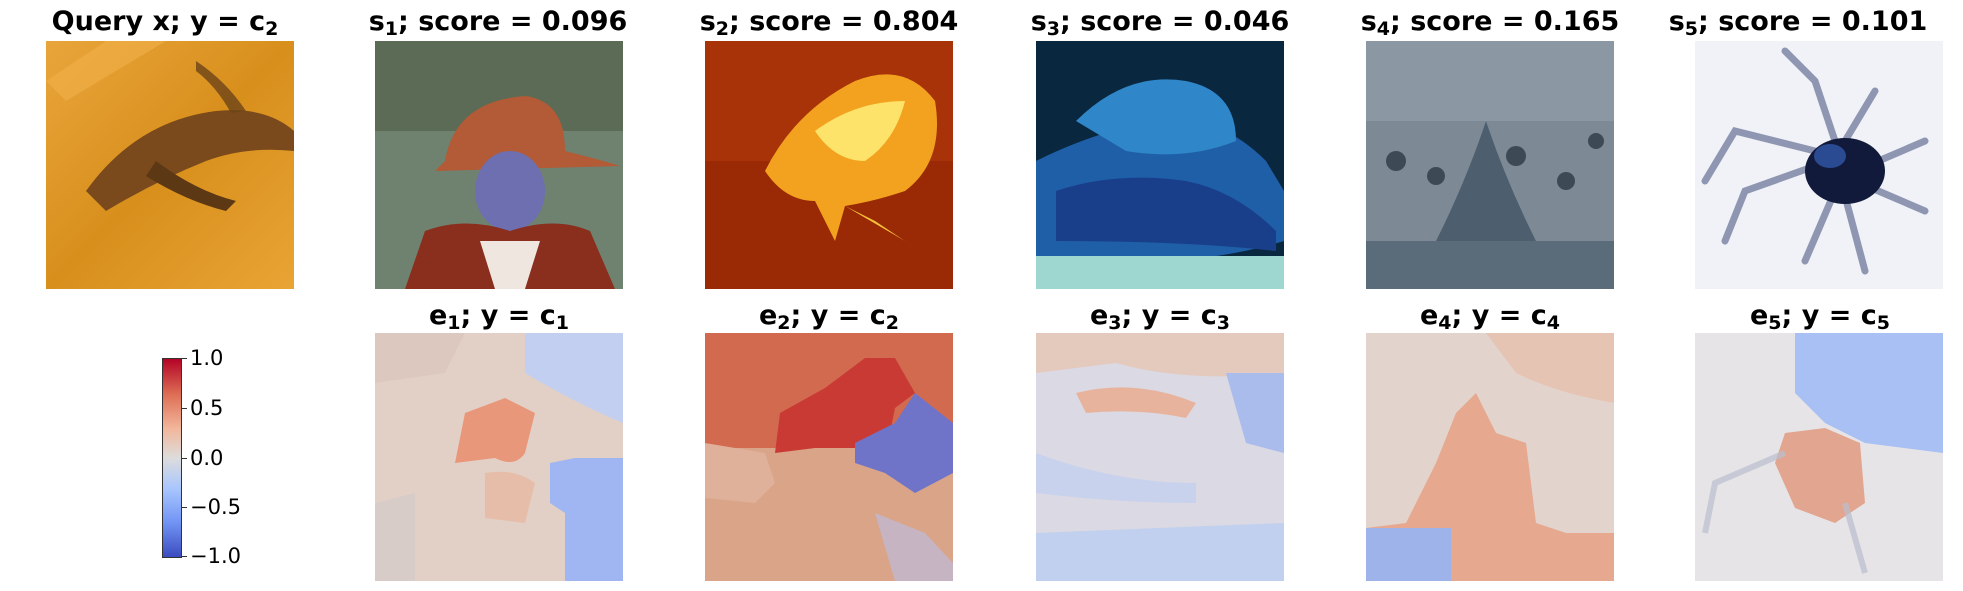 This screenshot has width=1963, height=591. Describe the element at coordinates (207, 458) in the screenshot. I see `colorbar-label-0: 0.0` at that location.